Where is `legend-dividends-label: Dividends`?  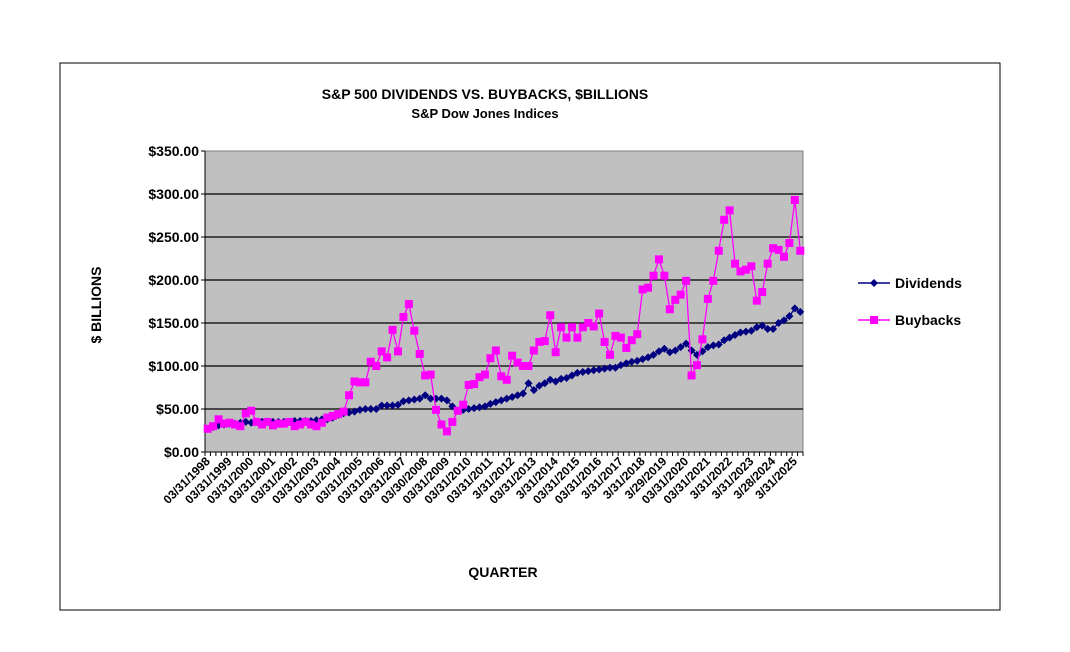 legend-dividends-label: Dividends is located at coordinates (928, 283).